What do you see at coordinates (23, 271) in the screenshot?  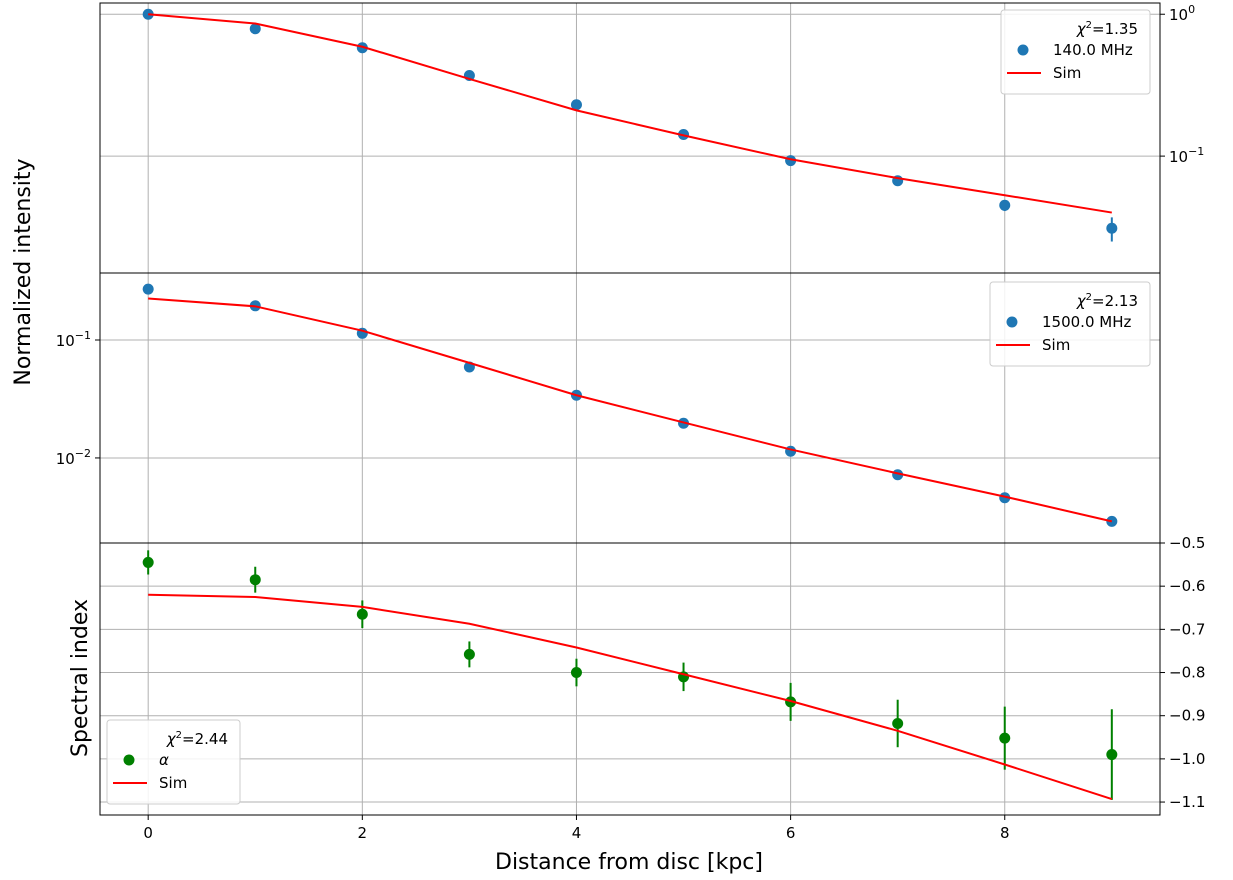 I see `y-axis-label-intensity: Normalized intensity` at bounding box center [23, 271].